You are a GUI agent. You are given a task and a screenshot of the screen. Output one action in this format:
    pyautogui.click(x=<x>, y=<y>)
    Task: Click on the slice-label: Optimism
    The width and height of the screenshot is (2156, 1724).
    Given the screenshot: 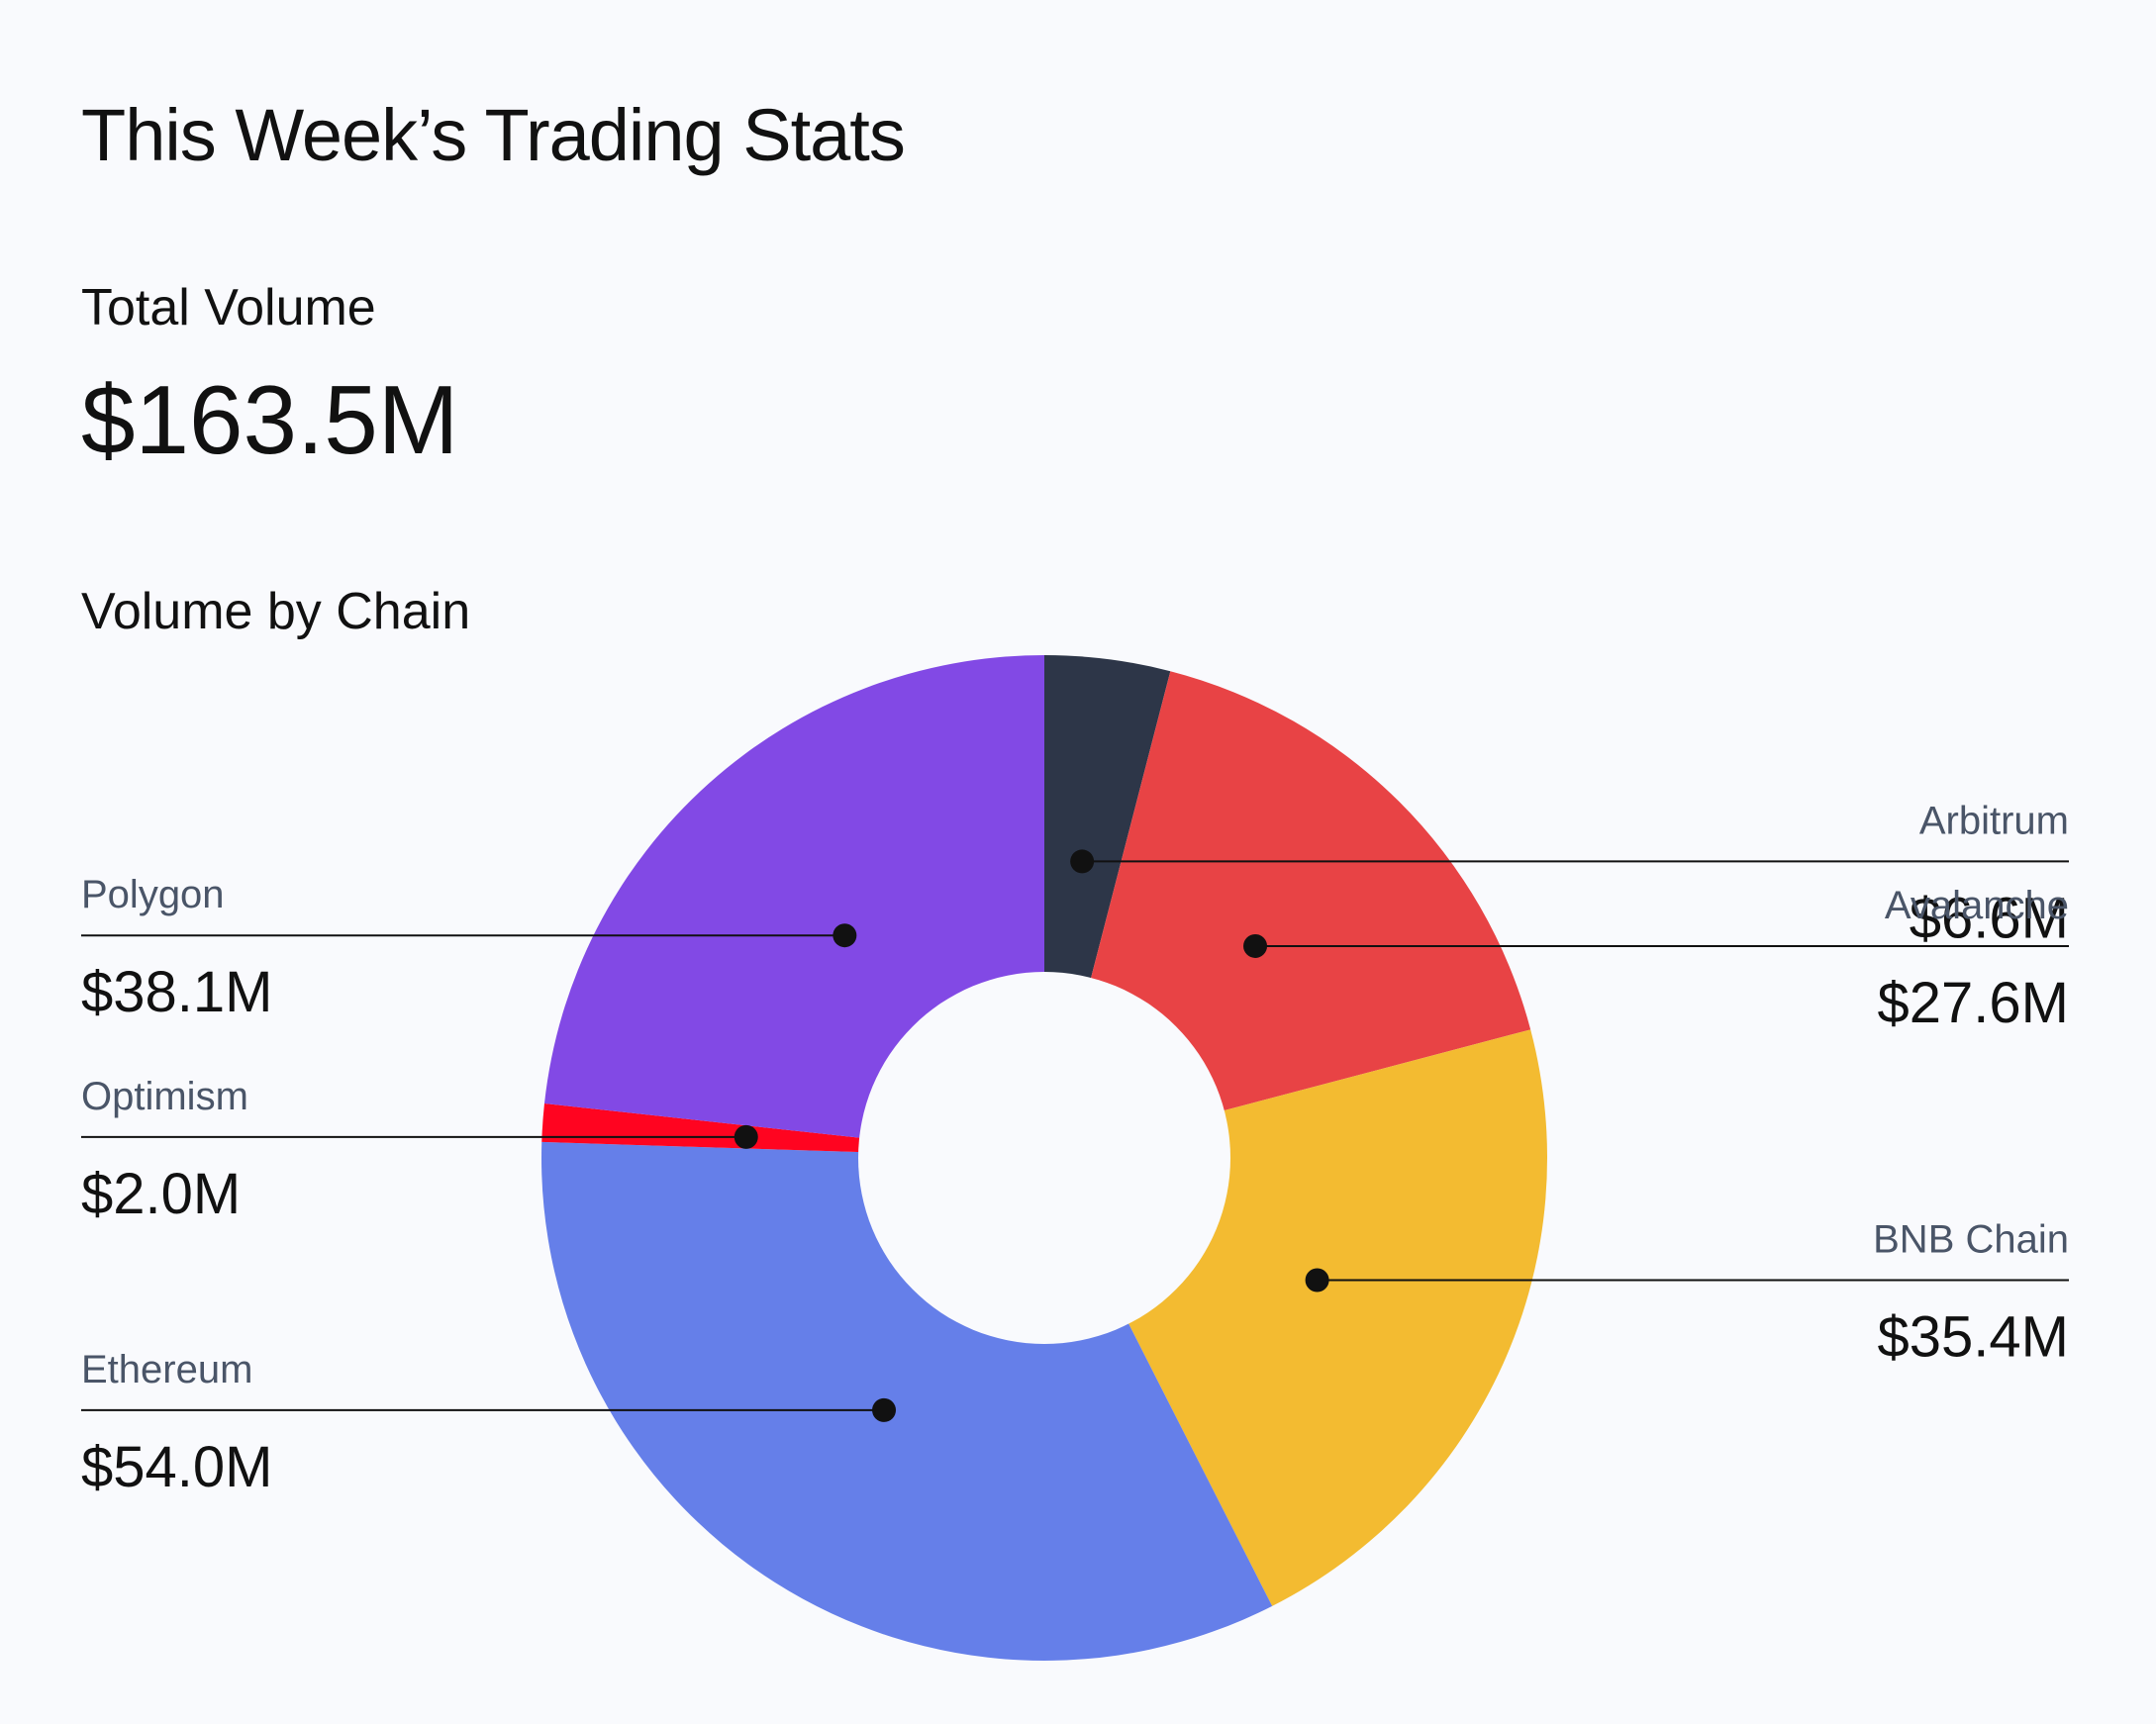 What is the action you would take?
    pyautogui.click(x=164, y=1096)
    